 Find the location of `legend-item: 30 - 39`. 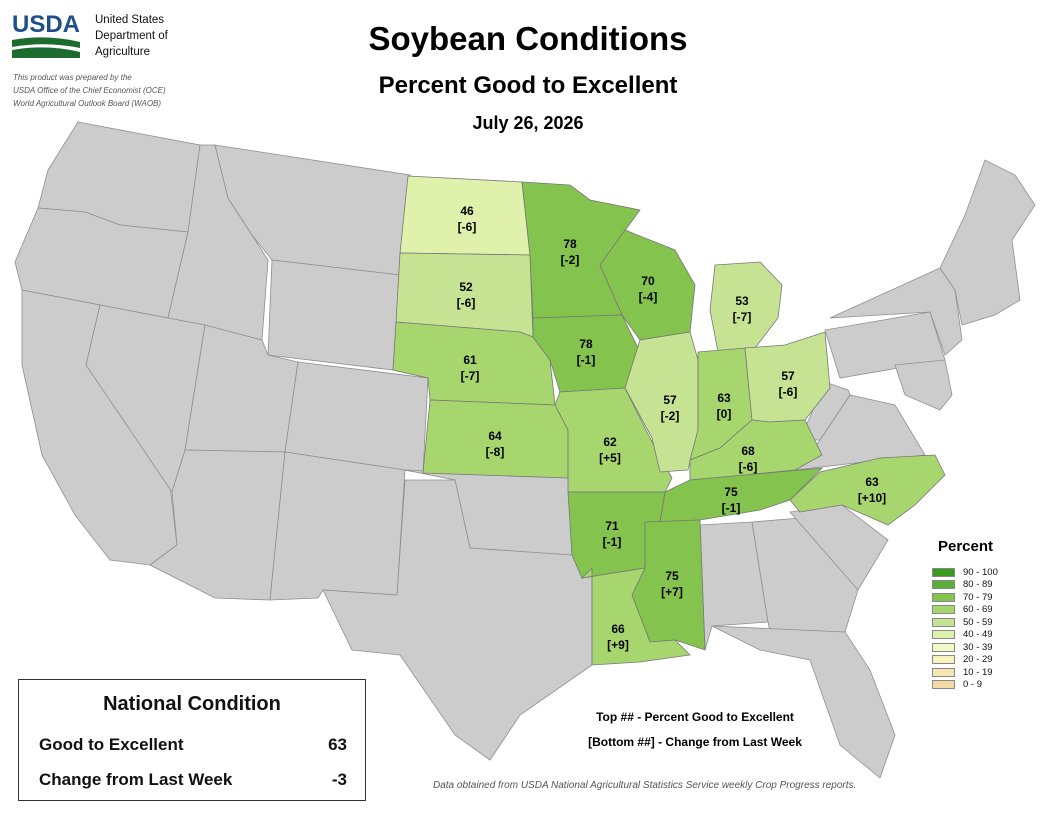

legend-item: 30 - 39 is located at coordinates (965, 647).